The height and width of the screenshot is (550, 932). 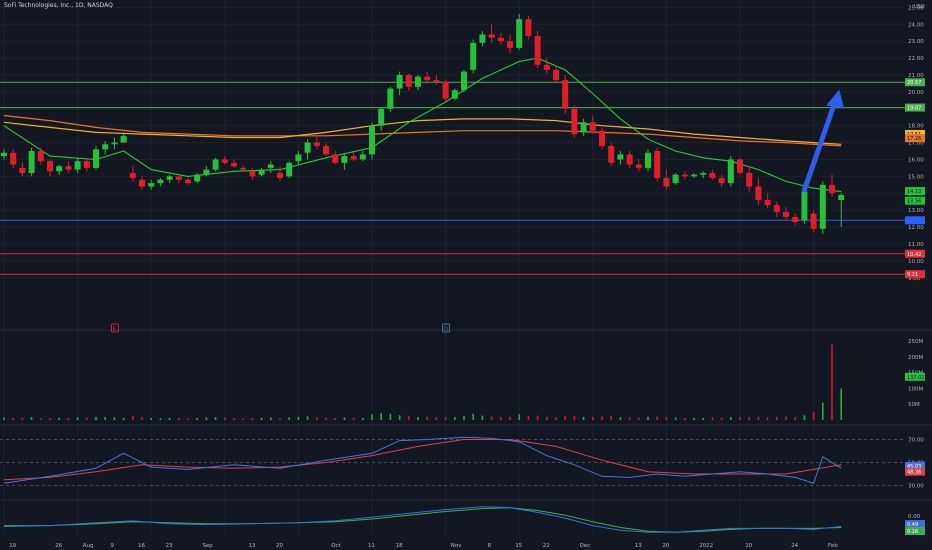 I want to click on time-axis-label: 24, so click(x=794, y=546).